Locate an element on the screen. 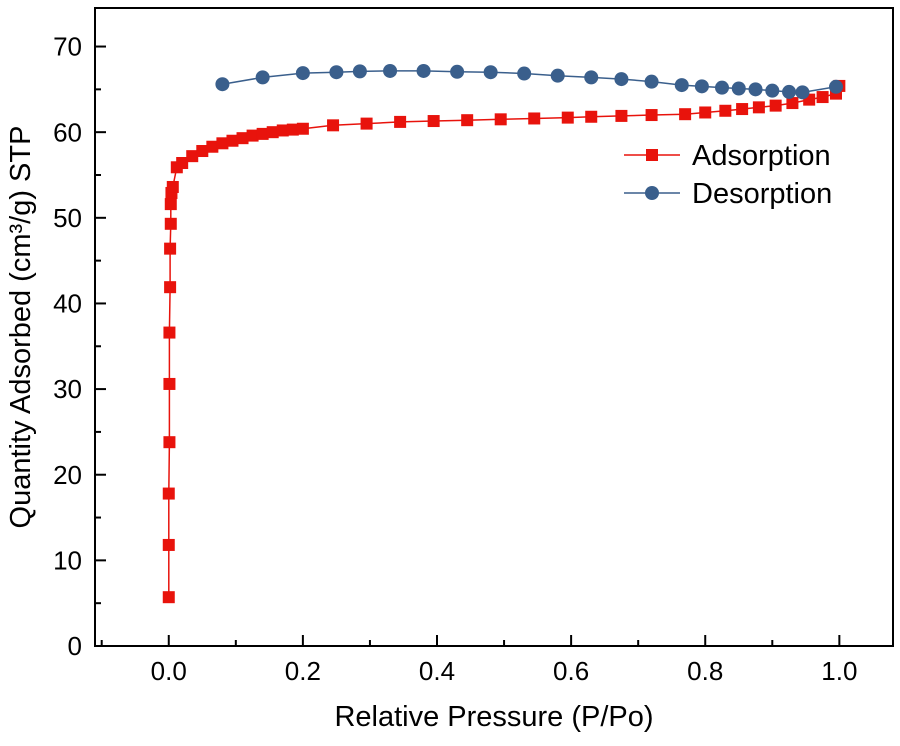  legend-marker-square is located at coordinates (652, 155).